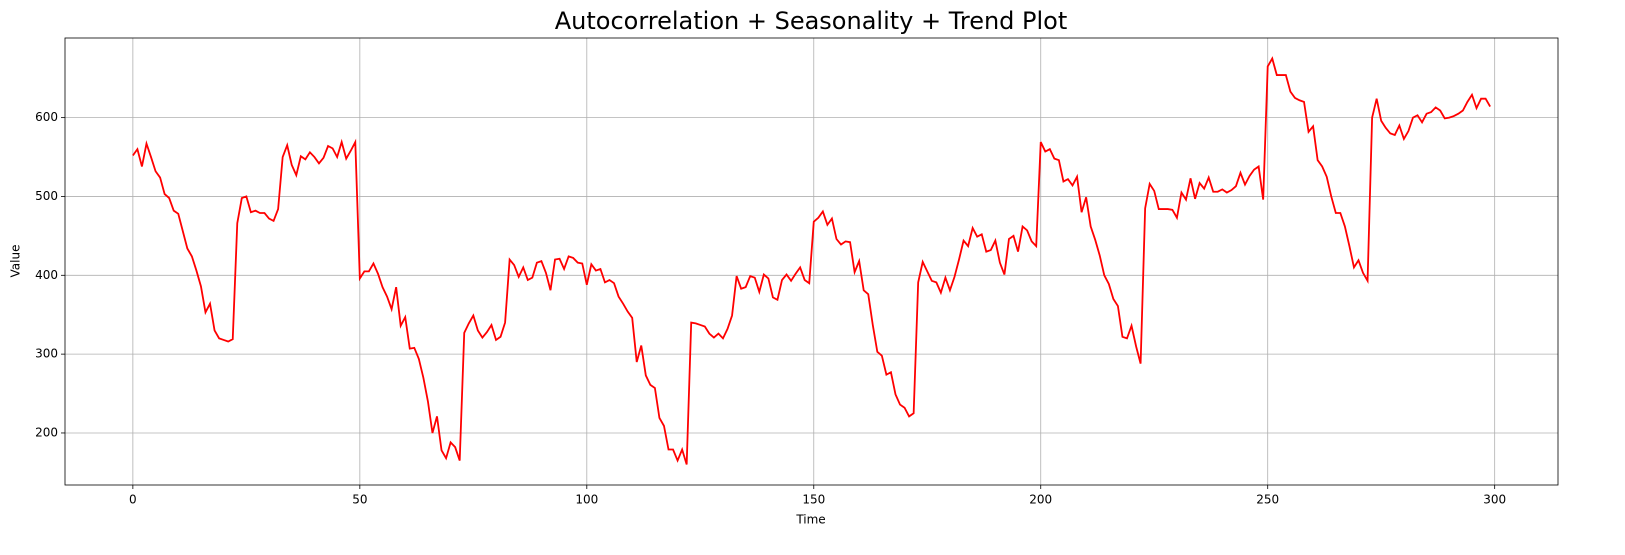 The height and width of the screenshot is (555, 1625). I want to click on y-tick-label: 500, so click(46, 196).